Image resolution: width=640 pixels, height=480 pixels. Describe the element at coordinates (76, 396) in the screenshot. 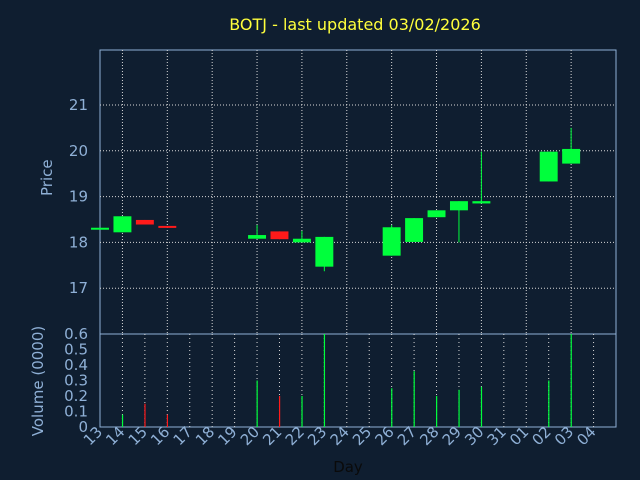

I see `volume-y-tick-label: 0.2` at that location.